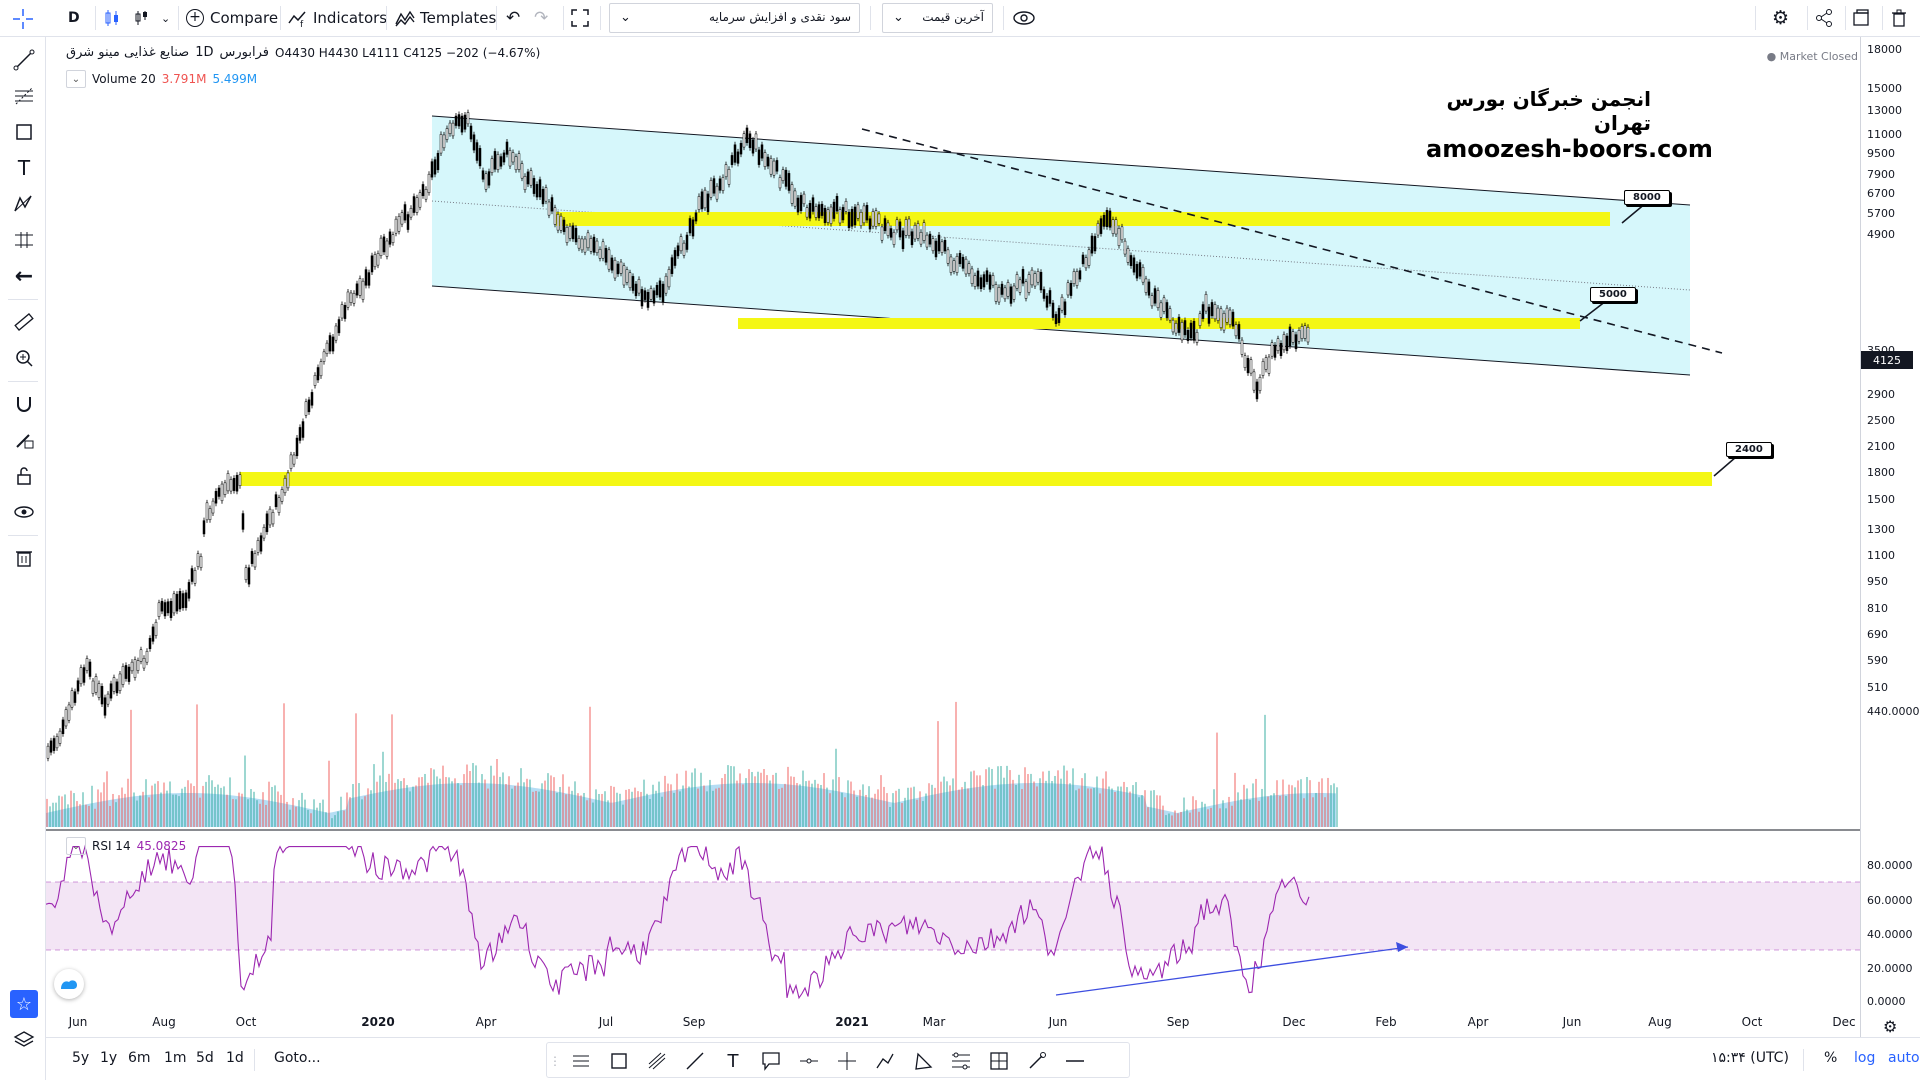  I want to click on fullscreen-icon, so click(580, 18).